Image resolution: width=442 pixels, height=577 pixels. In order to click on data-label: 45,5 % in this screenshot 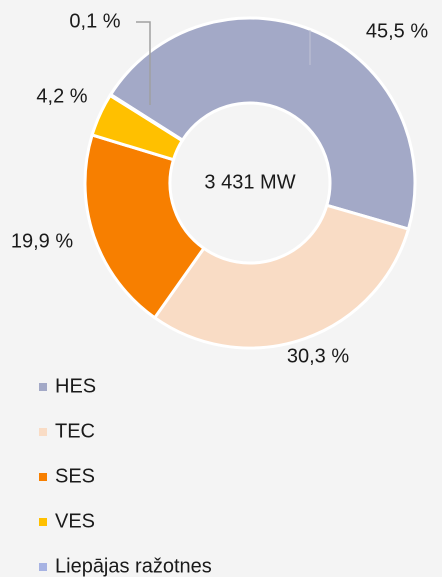, I will do `click(397, 31)`.